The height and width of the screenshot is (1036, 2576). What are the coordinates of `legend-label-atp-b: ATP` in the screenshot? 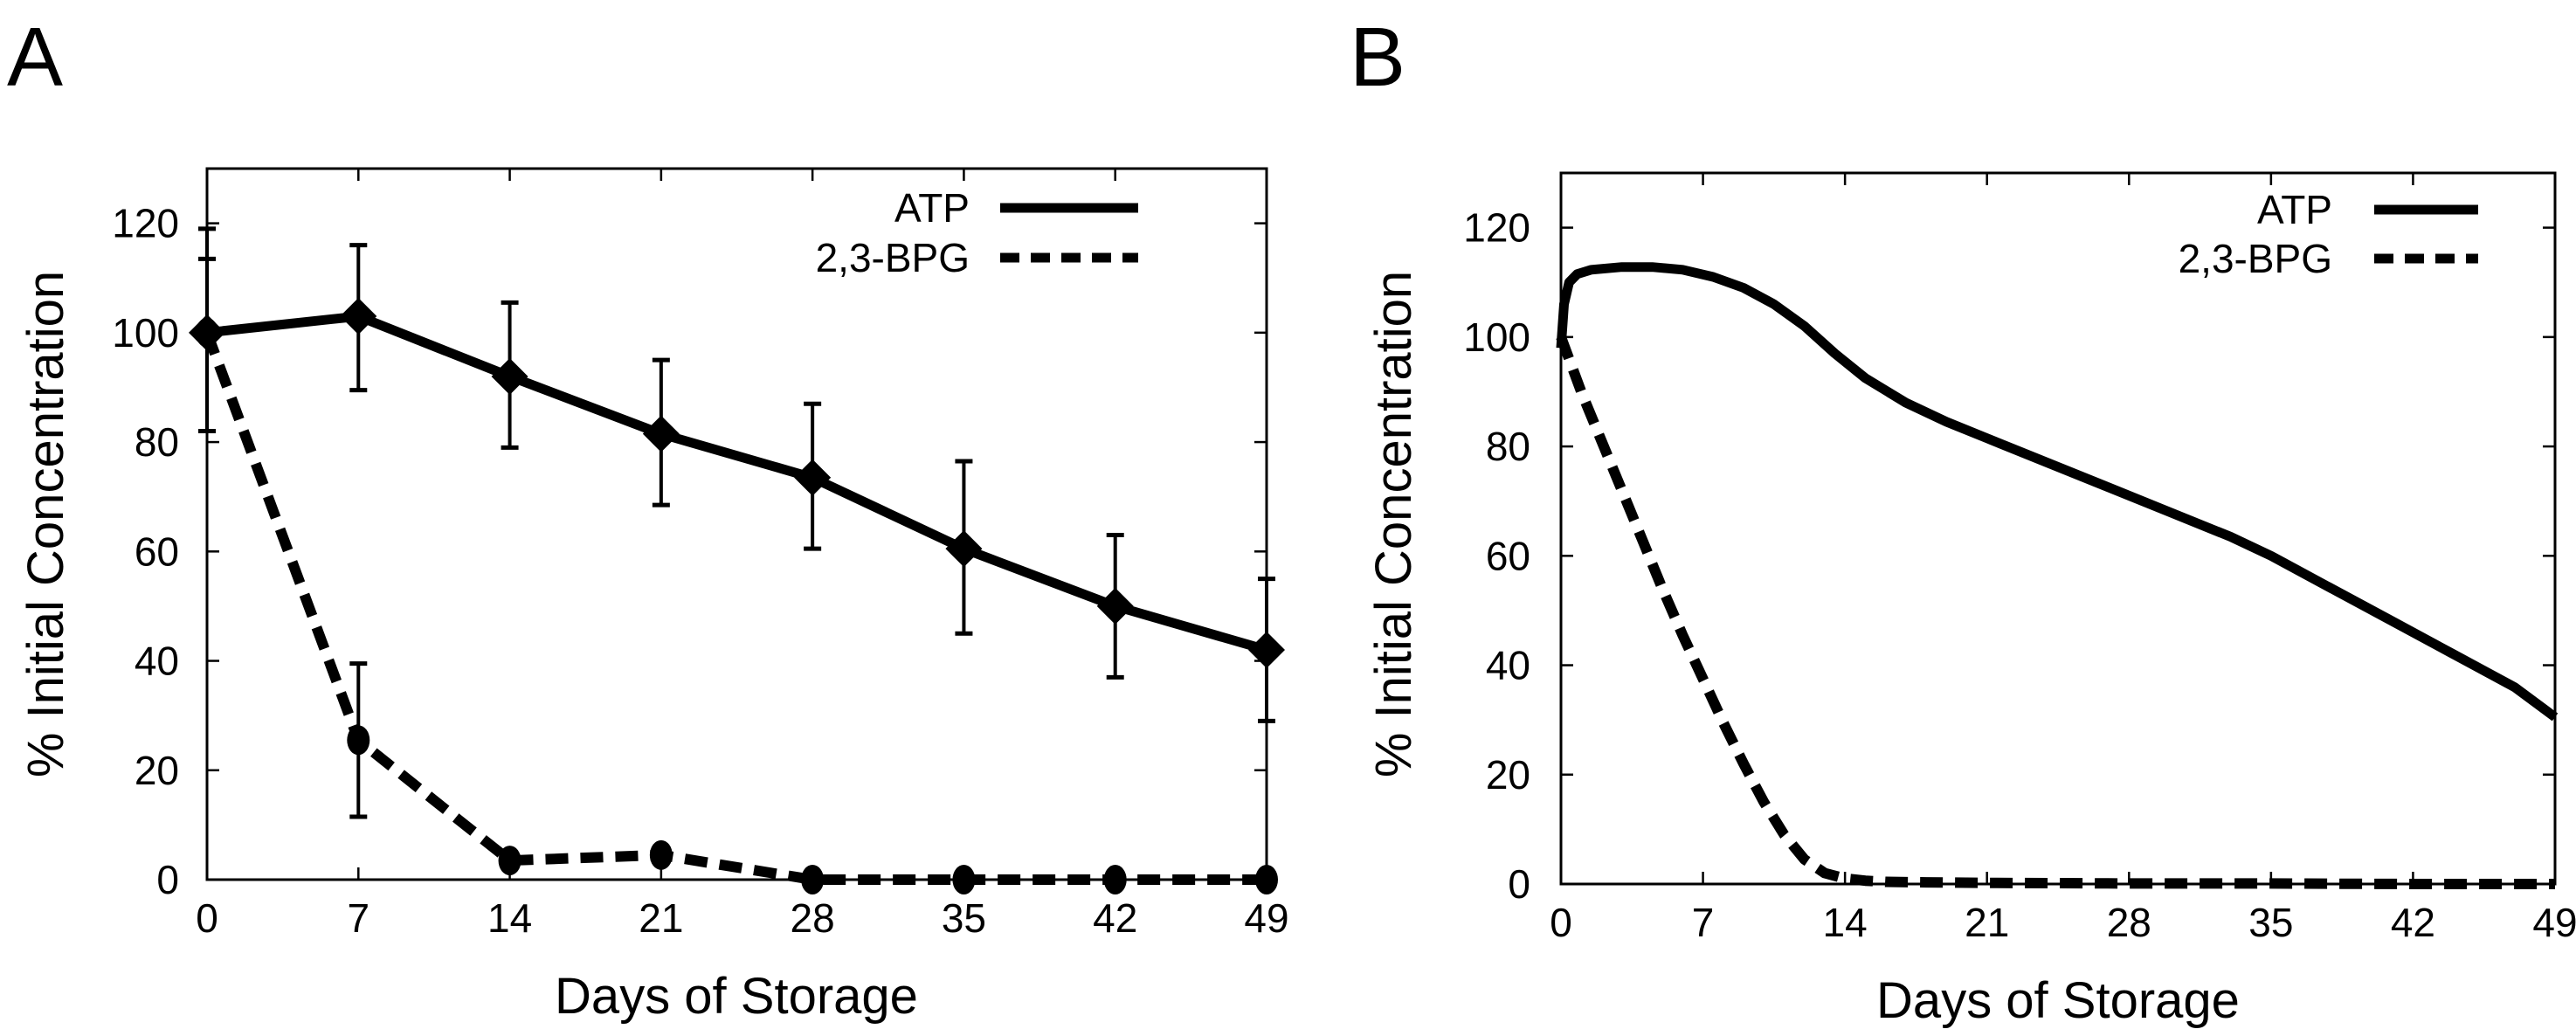 It's located at (2294, 209).